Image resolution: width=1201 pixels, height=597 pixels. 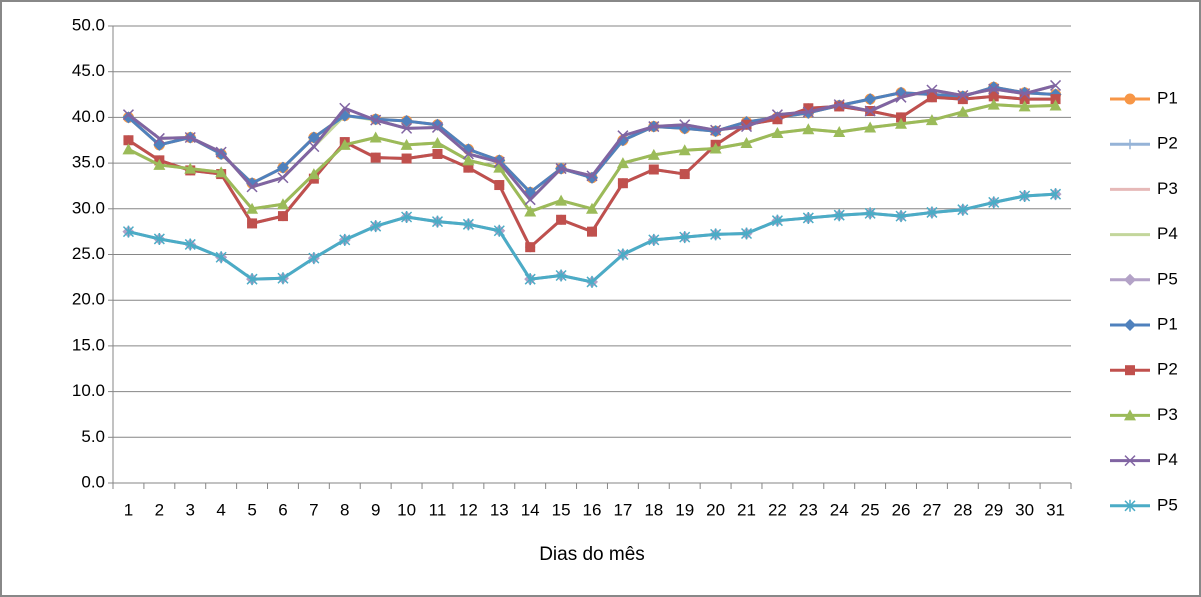 I want to click on x-tick-label: 21, so click(x=746, y=509).